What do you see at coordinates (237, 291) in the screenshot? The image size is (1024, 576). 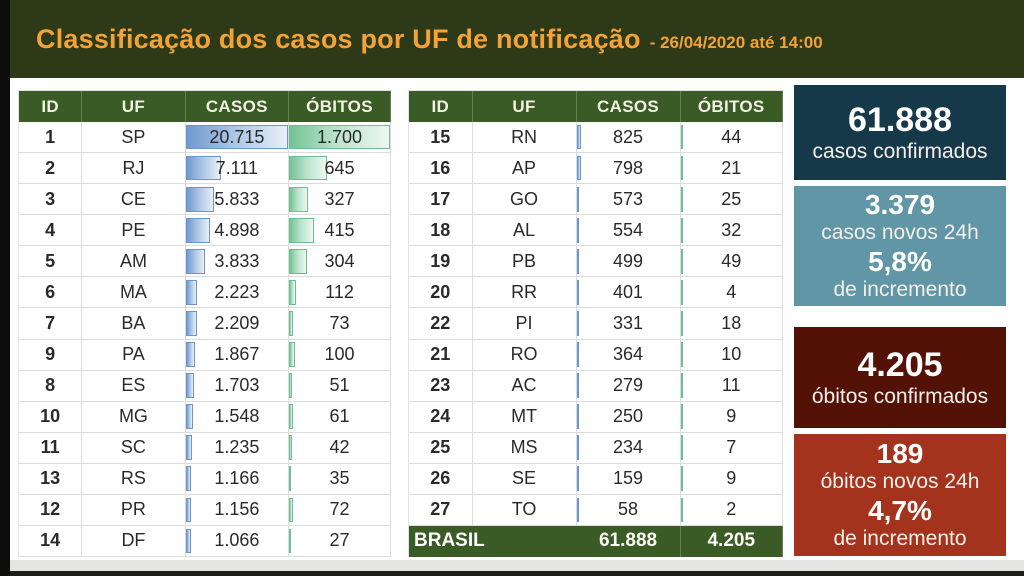 I see `casos-value: 2.223` at bounding box center [237, 291].